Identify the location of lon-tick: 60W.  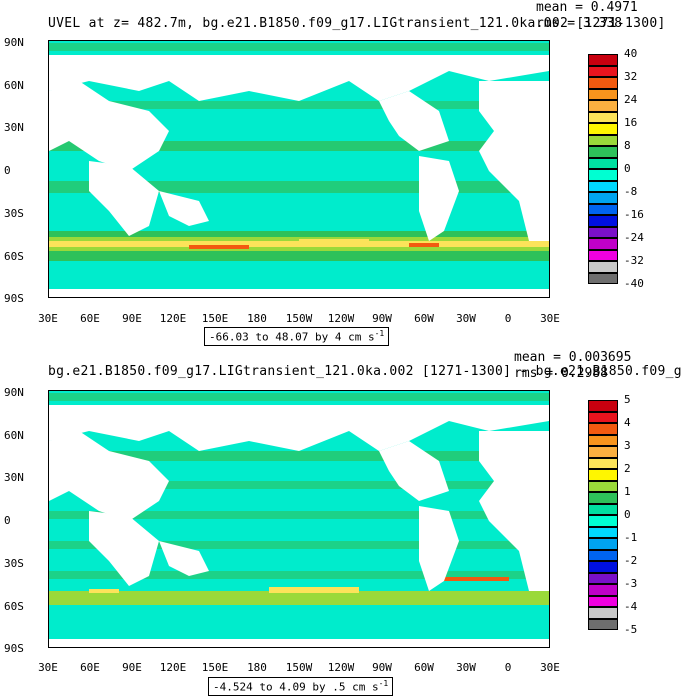
(424, 667).